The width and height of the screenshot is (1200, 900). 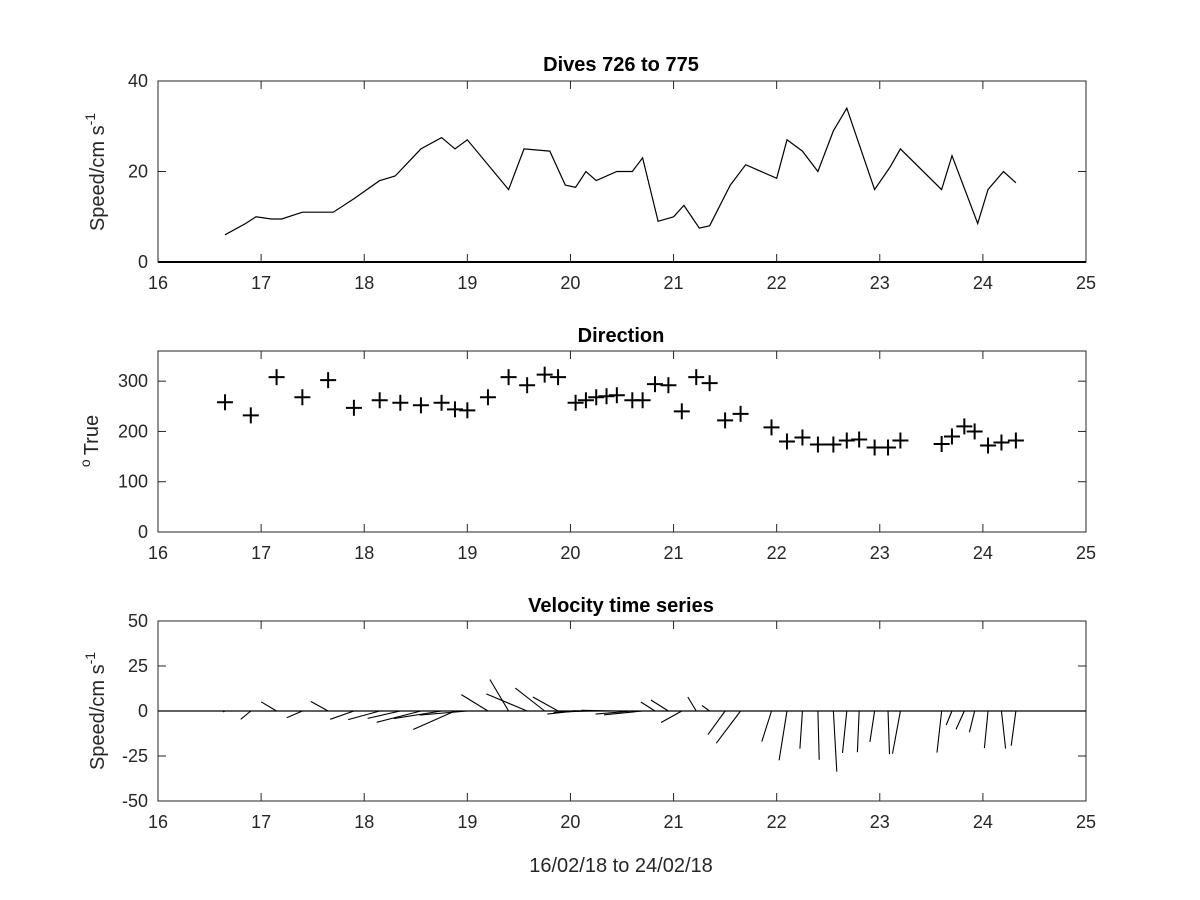 I want to click on speed-series-line, so click(x=620, y=171).